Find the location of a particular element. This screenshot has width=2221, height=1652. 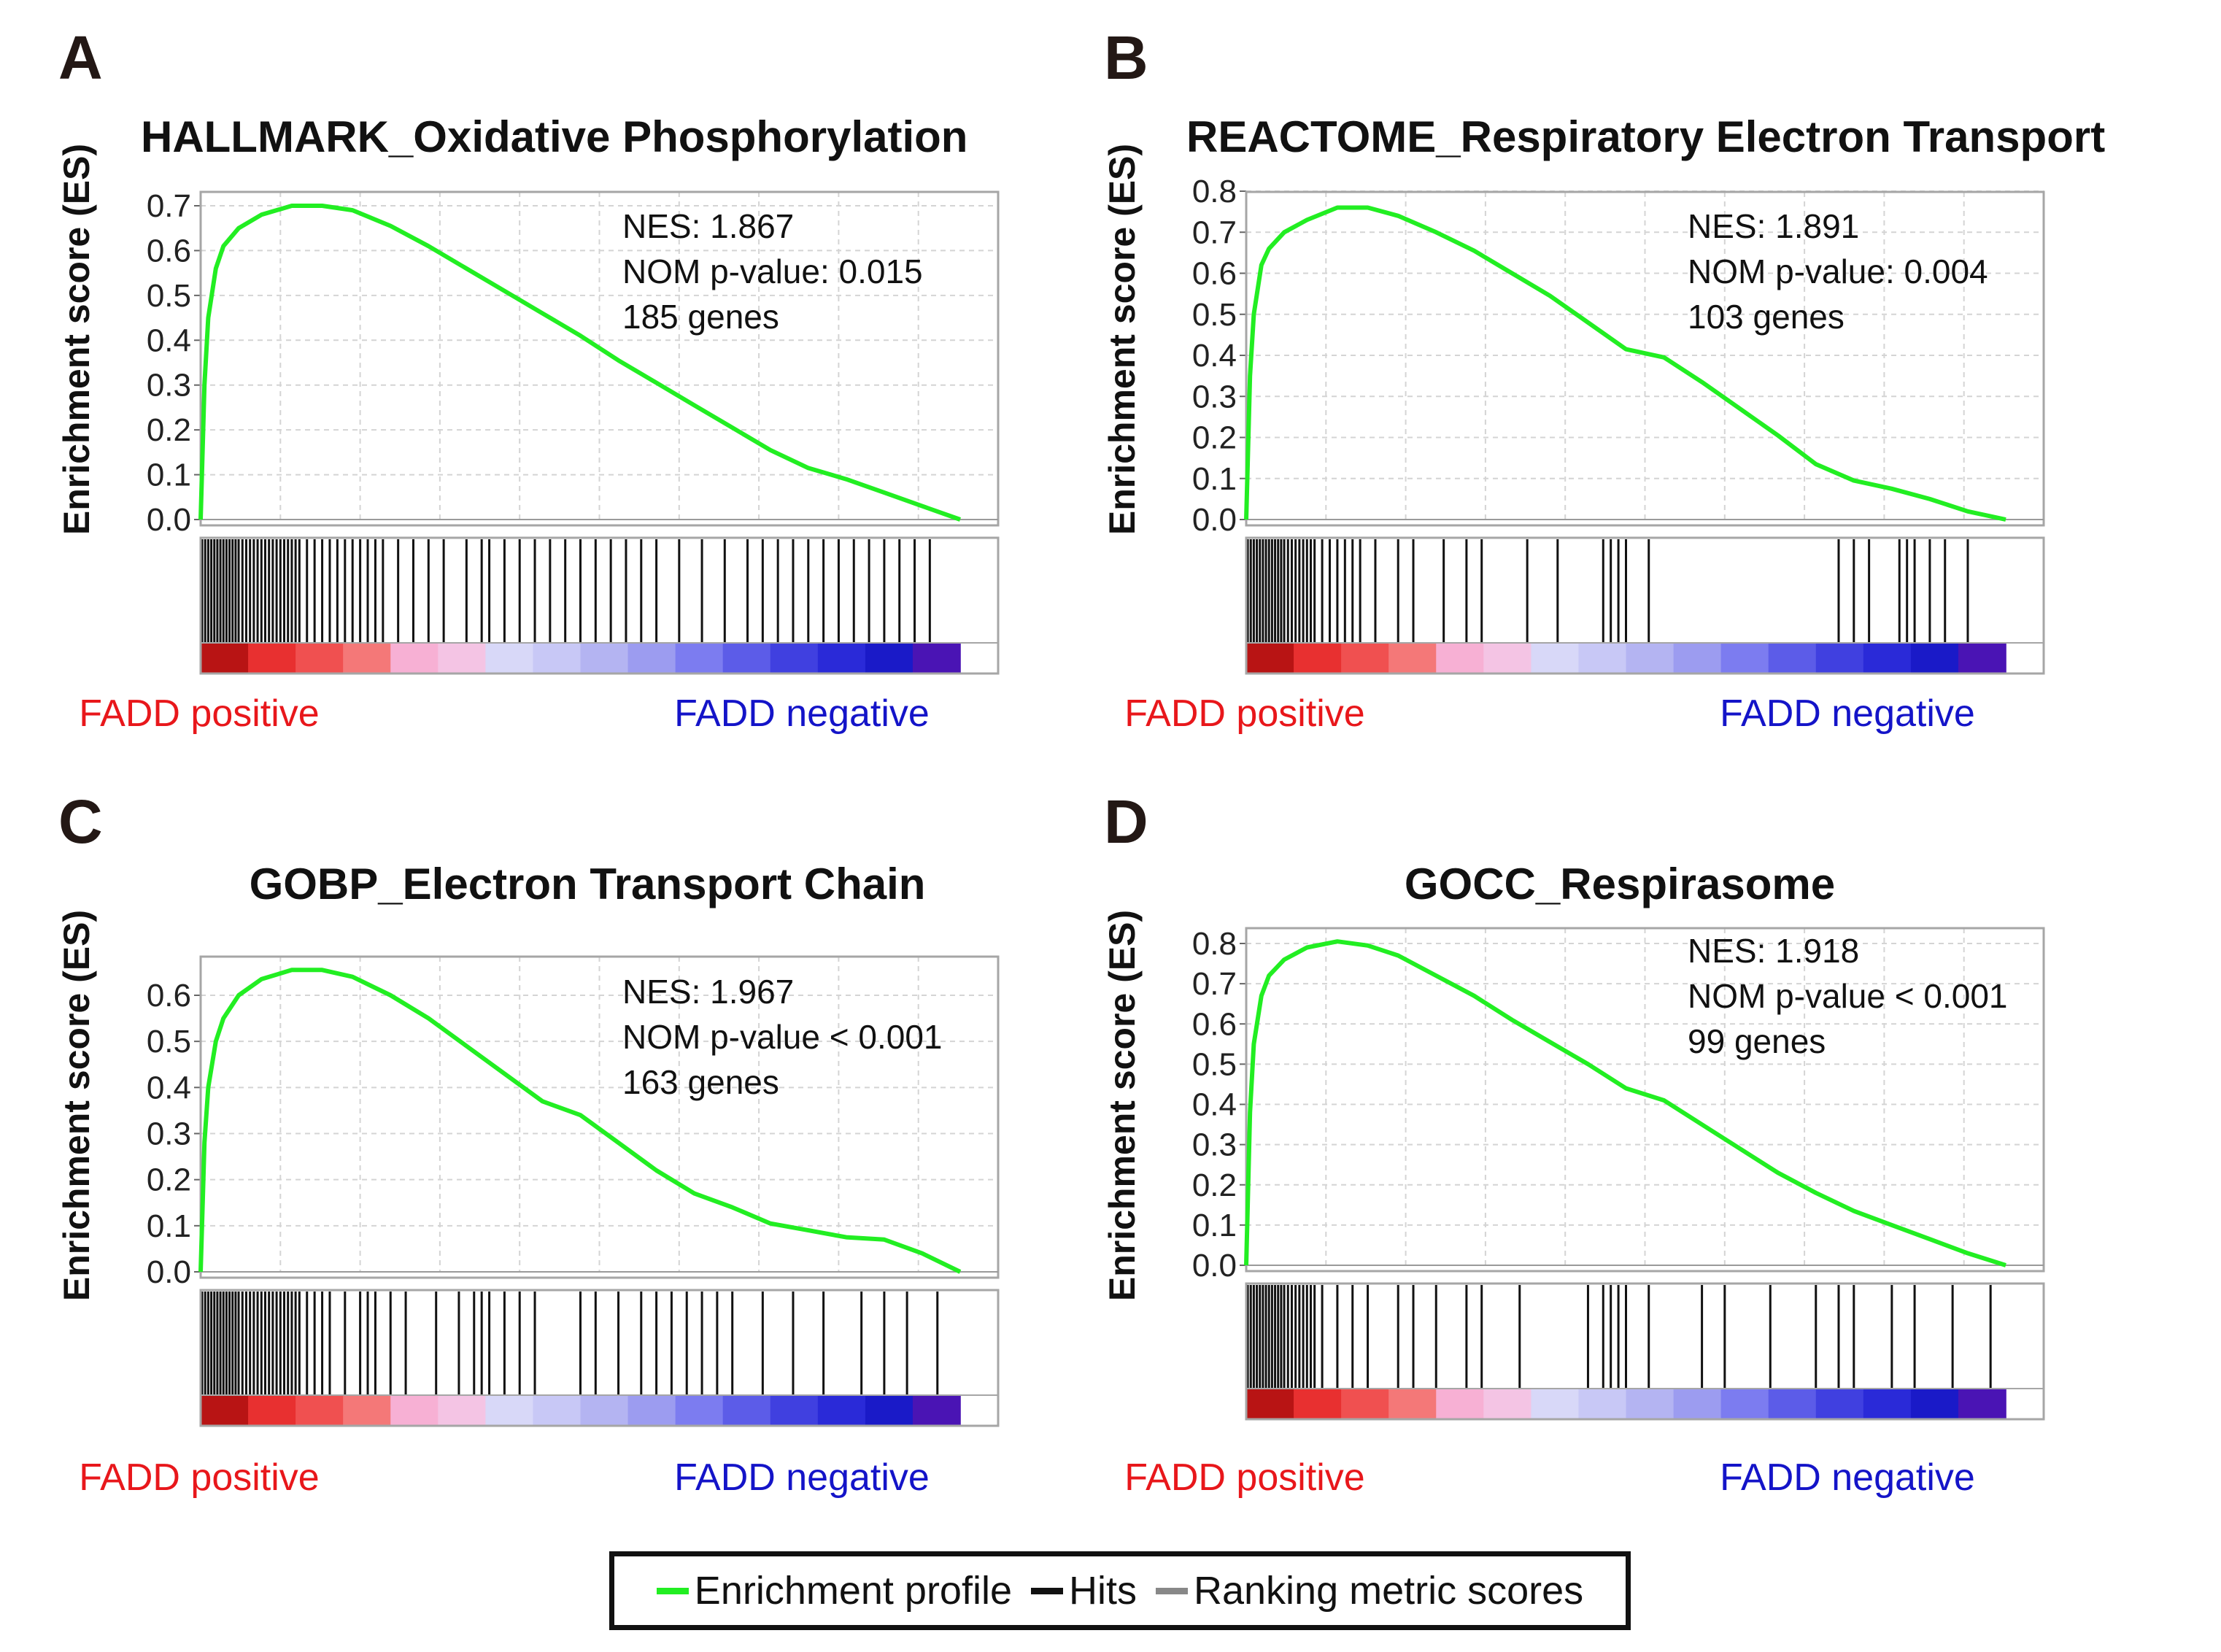

genes-text: 163 genes is located at coordinates (700, 1082).